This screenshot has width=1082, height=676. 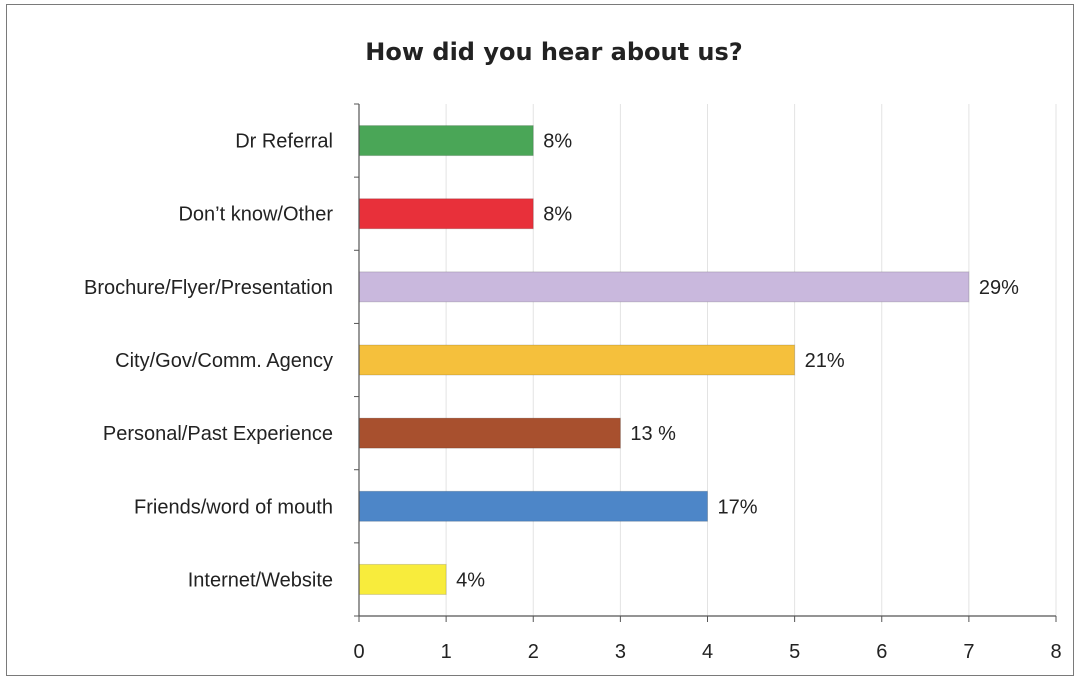 What do you see at coordinates (557, 142) in the screenshot?
I see `data-label-0: 8%` at bounding box center [557, 142].